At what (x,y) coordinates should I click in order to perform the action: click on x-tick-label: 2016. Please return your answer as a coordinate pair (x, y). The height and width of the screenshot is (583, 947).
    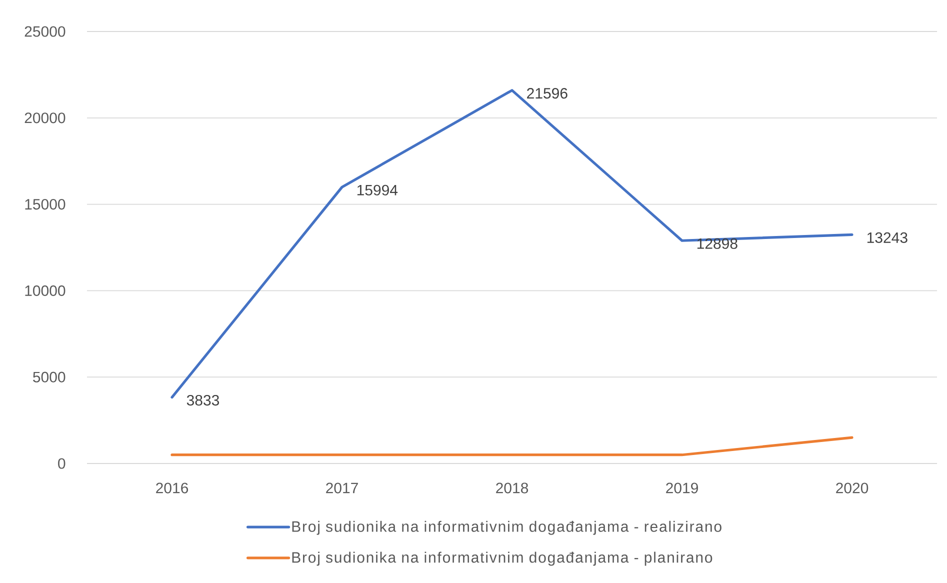
    Looking at the image, I should click on (172, 488).